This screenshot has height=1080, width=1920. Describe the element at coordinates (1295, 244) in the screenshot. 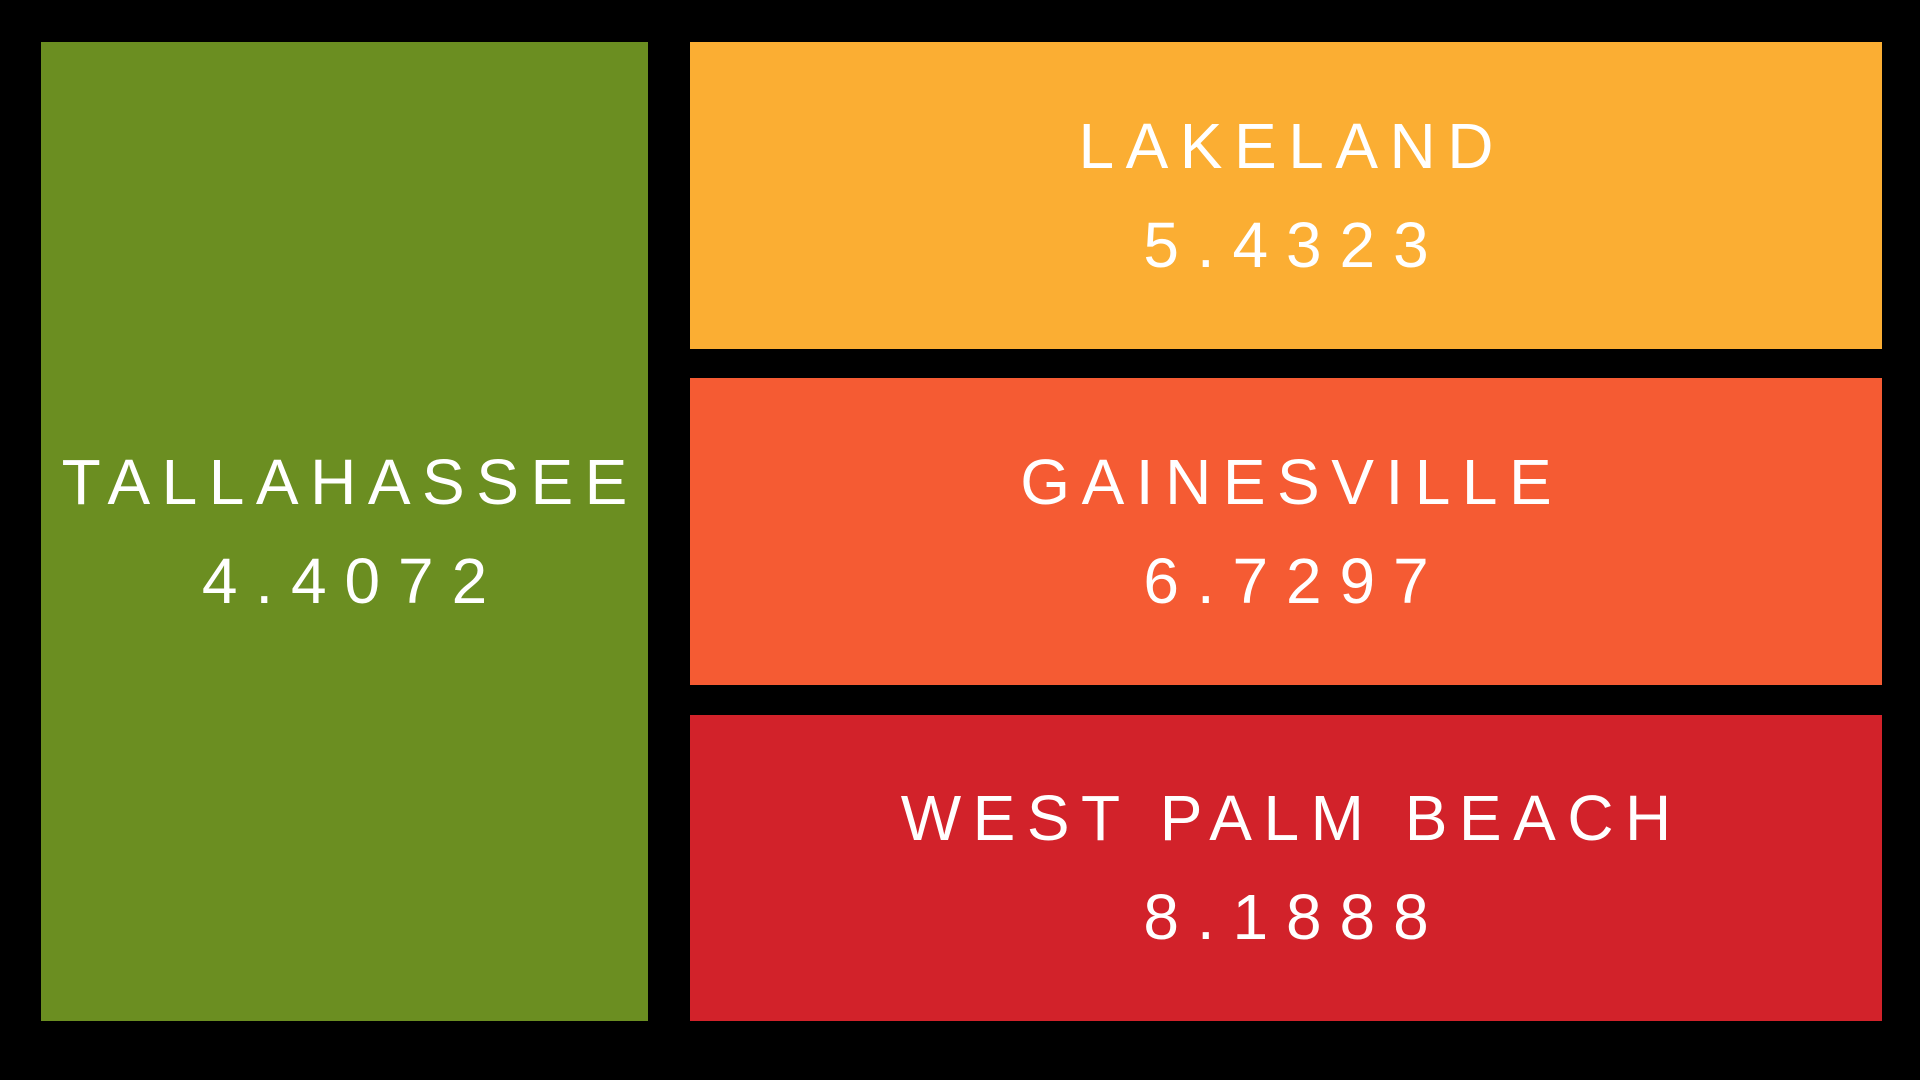

I see `city-value-label: 5.4323` at that location.